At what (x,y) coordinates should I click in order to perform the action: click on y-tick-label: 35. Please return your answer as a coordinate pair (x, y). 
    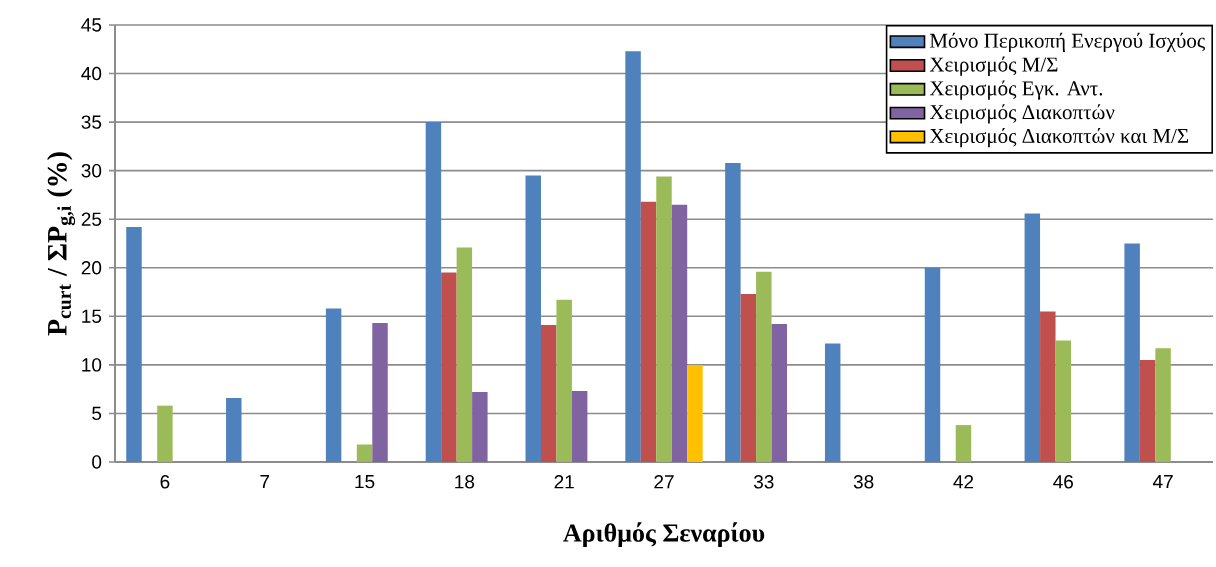
    Looking at the image, I should click on (91, 122).